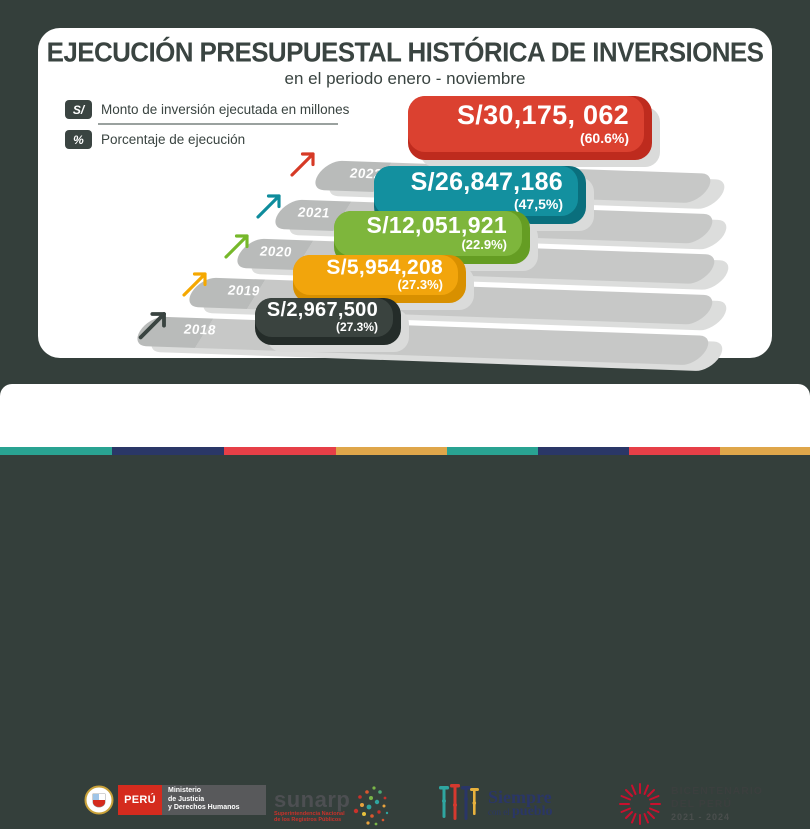 This screenshot has height=829, width=810. Describe the element at coordinates (717, 791) in the screenshot. I see `bicentenario-line1: BICENTENARIO` at that location.